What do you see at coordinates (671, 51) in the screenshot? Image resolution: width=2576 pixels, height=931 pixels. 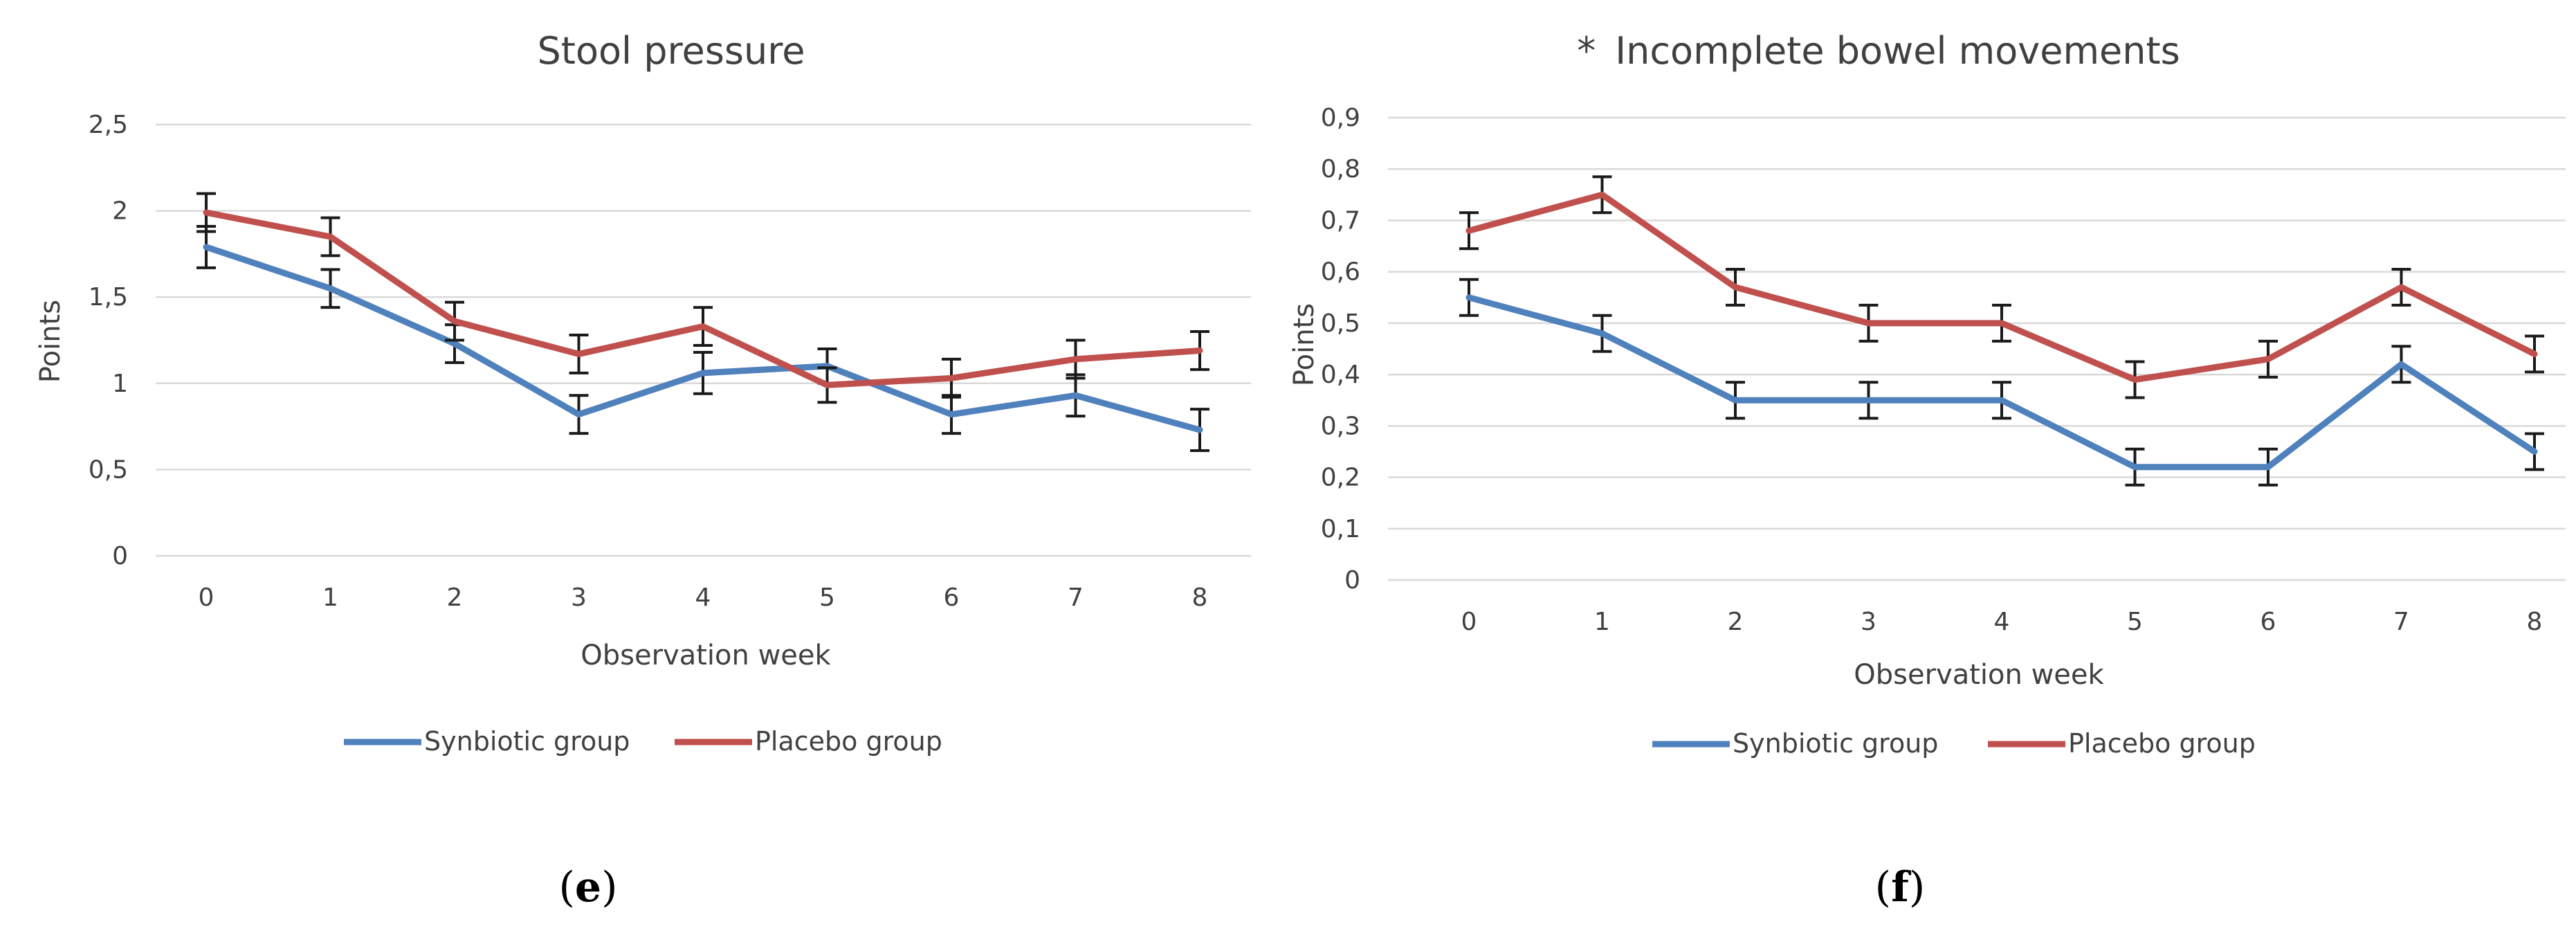 I see `chart-title: Stool pressure` at bounding box center [671, 51].